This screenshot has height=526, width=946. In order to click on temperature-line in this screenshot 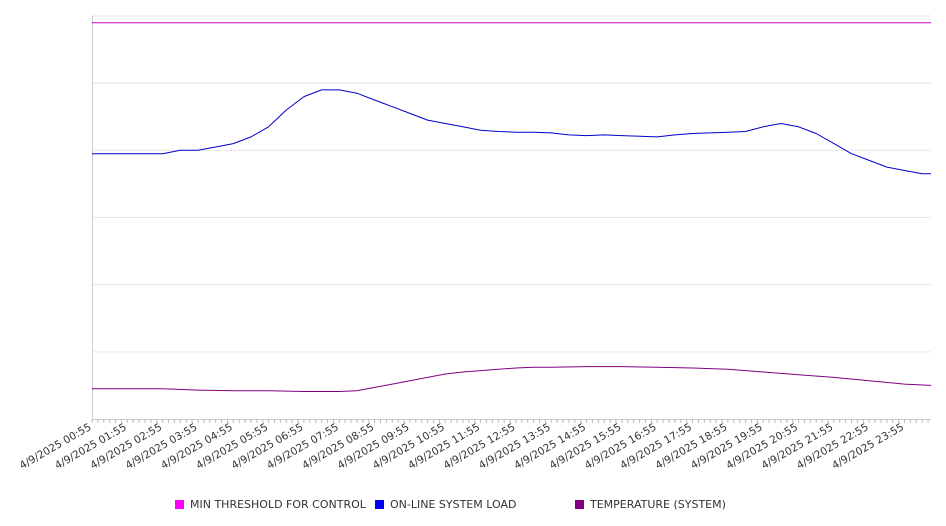, I will do `click(512, 379)`.